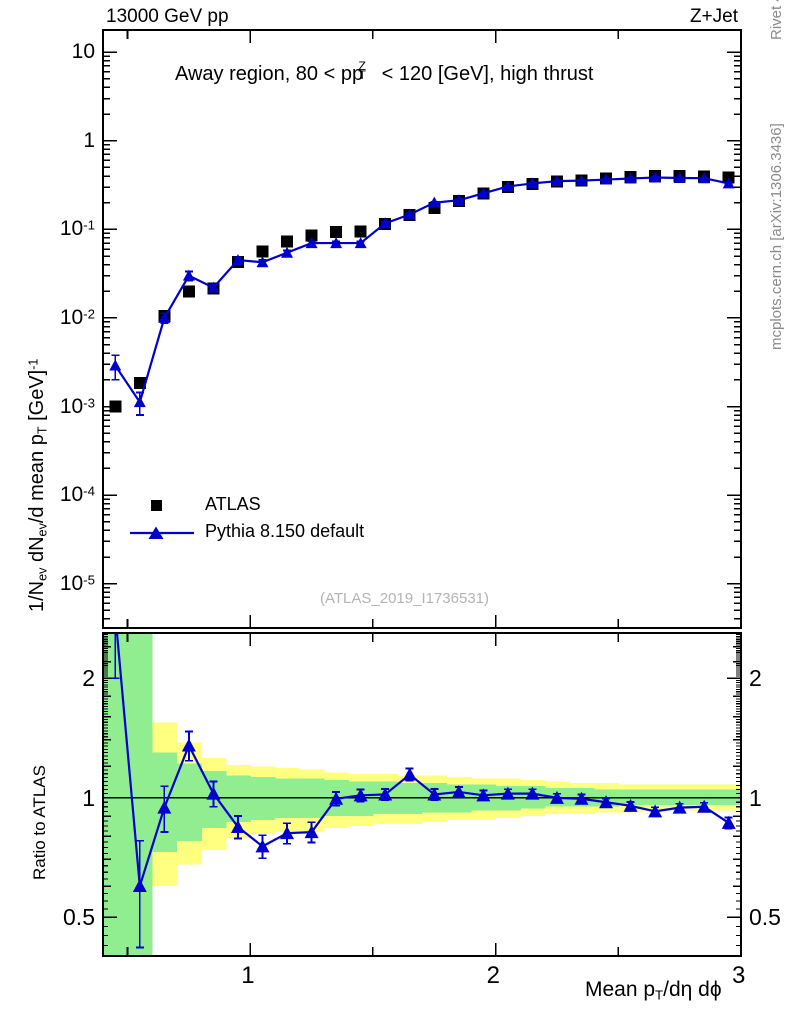 The image size is (786, 1024). What do you see at coordinates (77, 583) in the screenshot?
I see `tick-label: 10⁻⁵` at bounding box center [77, 583].